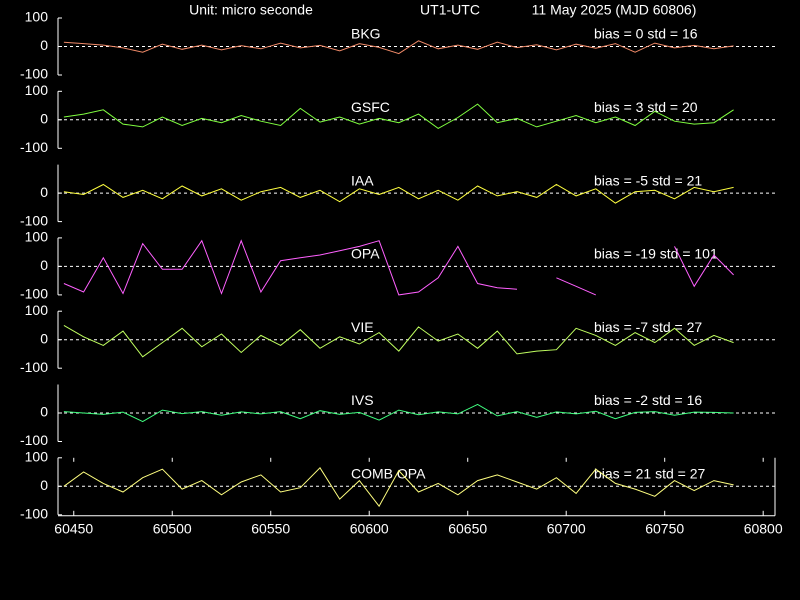 The height and width of the screenshot is (600, 800). I want to click on series-stats: bias = -7 std = 27, so click(648, 327).